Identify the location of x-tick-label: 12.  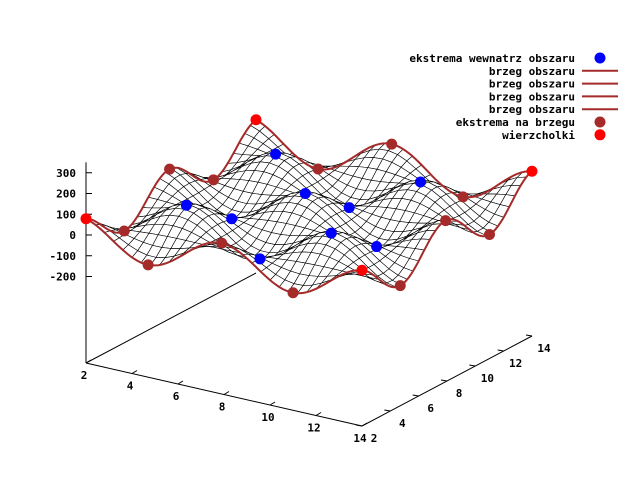
(313, 428).